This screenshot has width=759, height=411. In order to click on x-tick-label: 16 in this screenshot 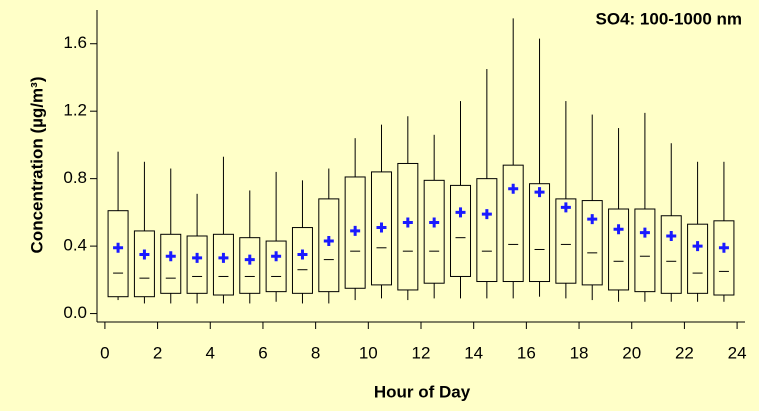, I will do `click(526, 352)`.